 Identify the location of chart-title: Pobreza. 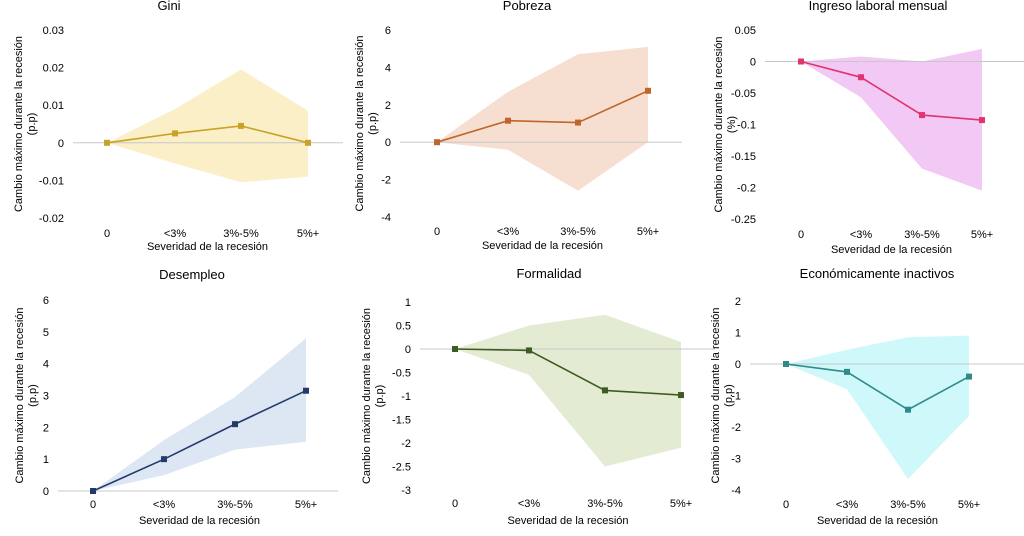
(527, 6).